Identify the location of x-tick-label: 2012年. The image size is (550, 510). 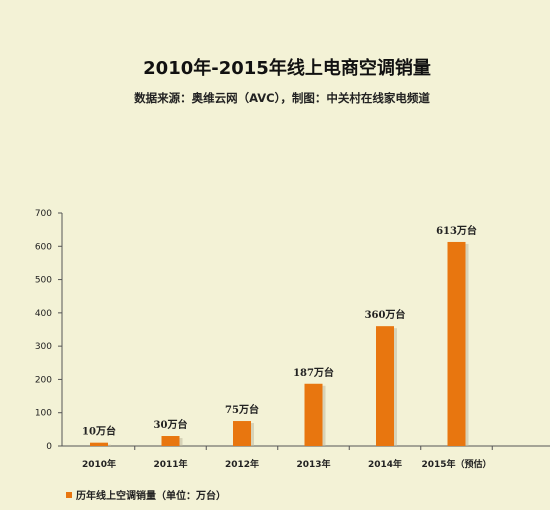
(242, 464).